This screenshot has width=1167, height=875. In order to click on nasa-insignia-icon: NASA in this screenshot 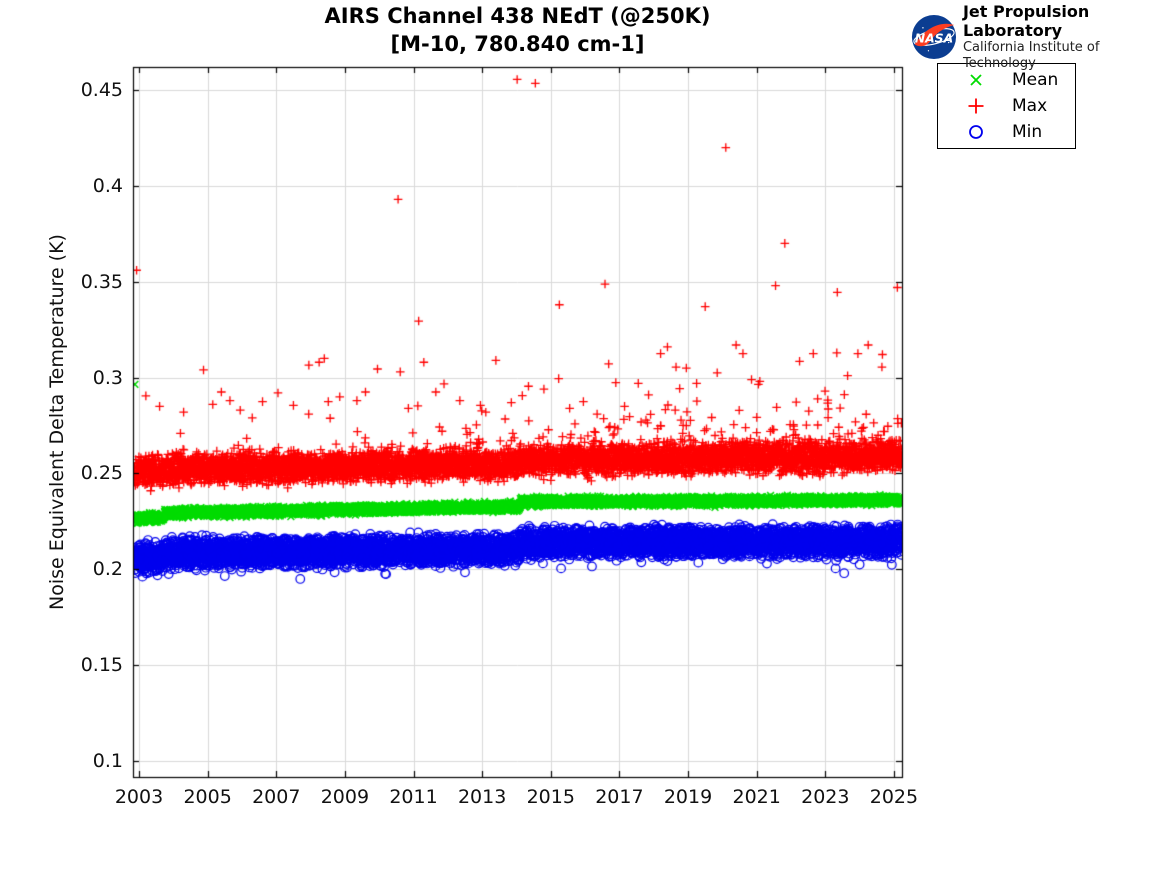, I will do `click(934, 37)`.